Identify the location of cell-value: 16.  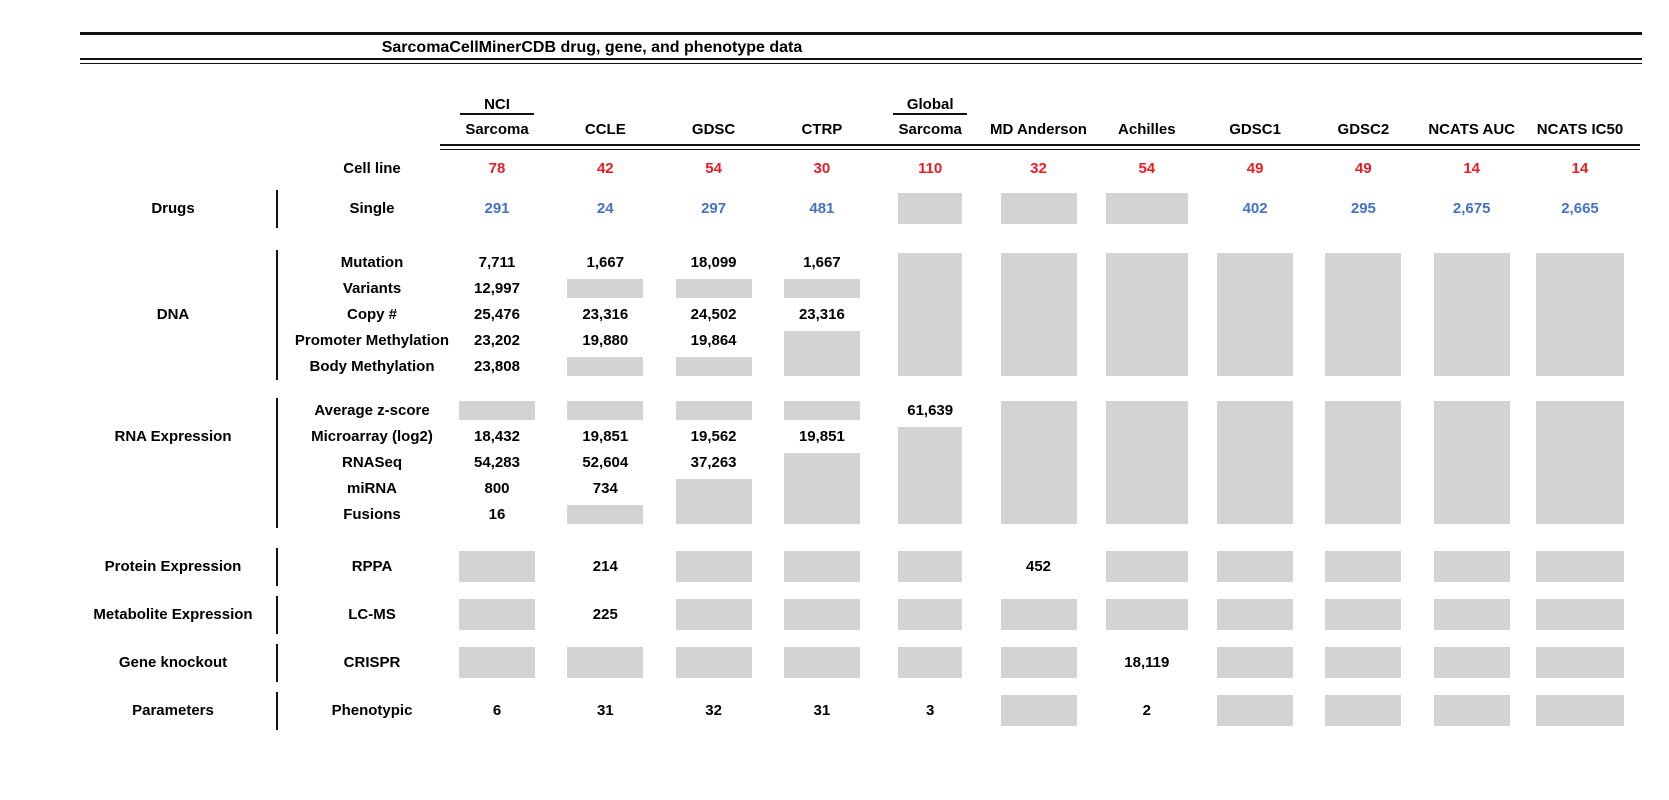
(497, 514).